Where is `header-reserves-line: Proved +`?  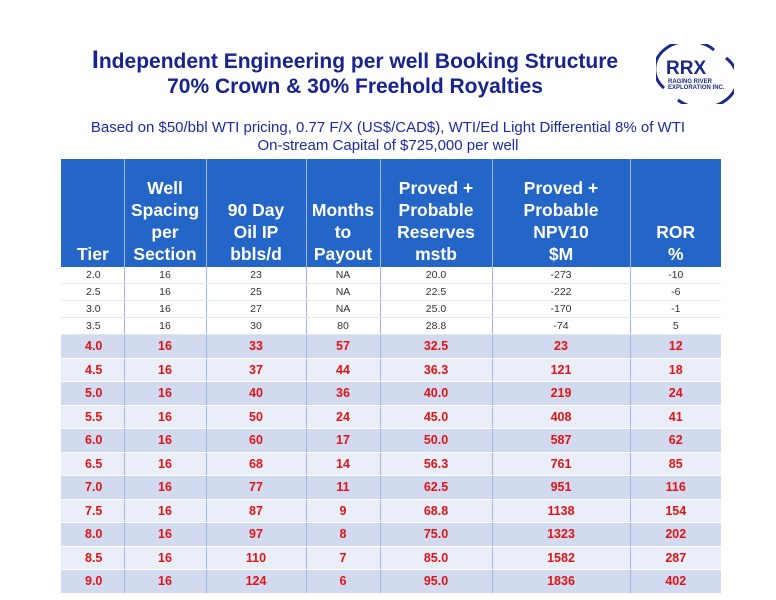
header-reserves-line: Proved + is located at coordinates (436, 188).